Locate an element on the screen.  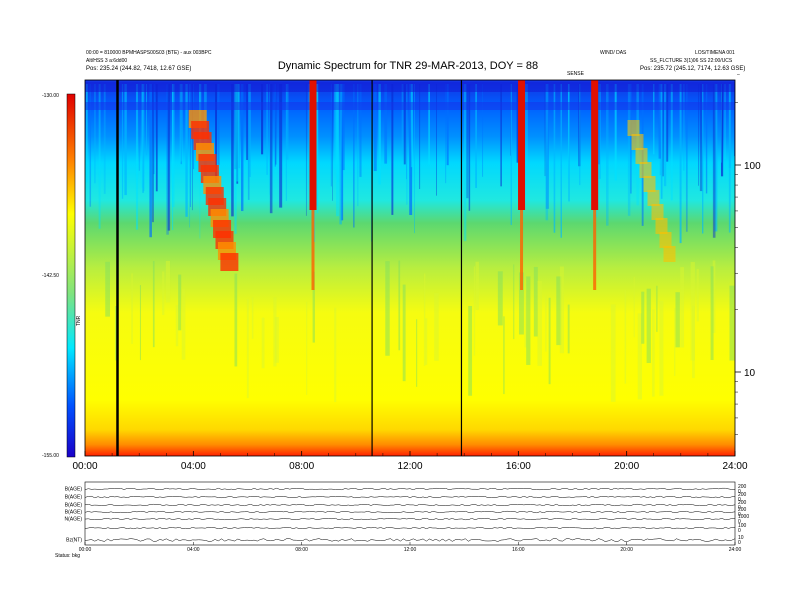
panel-x-tick-label: 00:00 is located at coordinates (85, 550).